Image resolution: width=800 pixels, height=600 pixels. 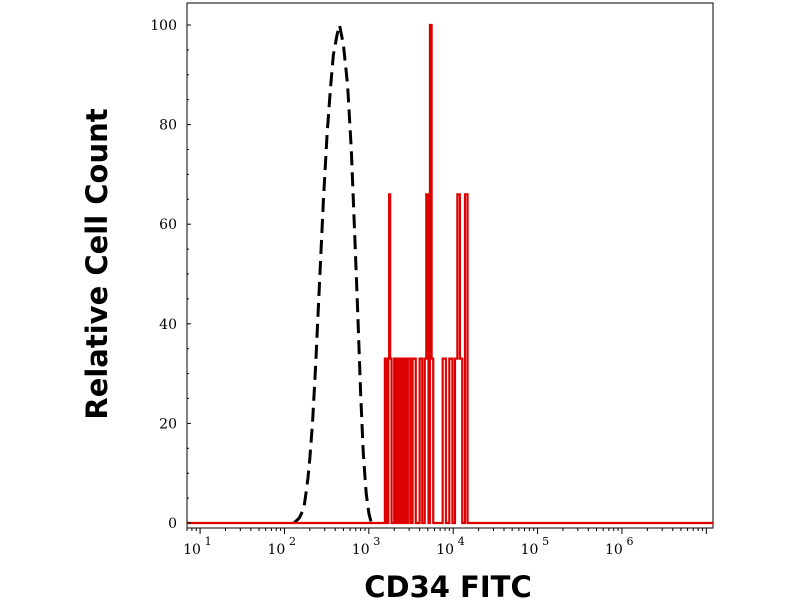 I want to click on y-tick-label: 60, so click(x=168, y=225).